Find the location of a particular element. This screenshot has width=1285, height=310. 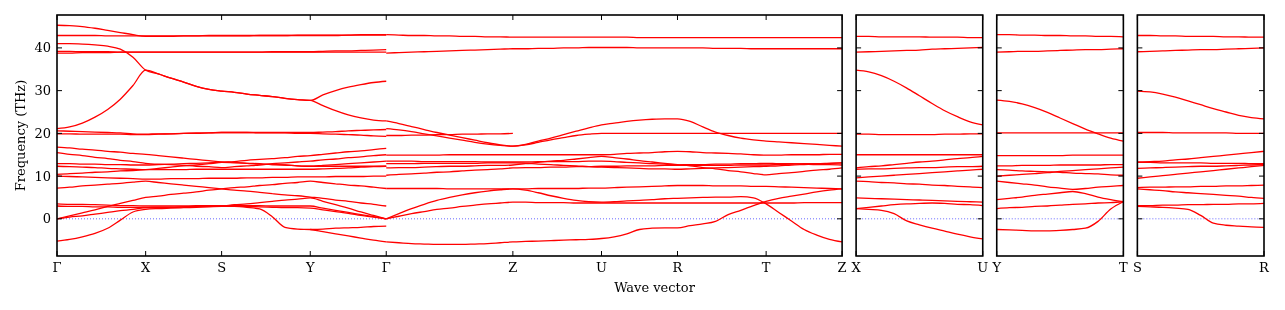

x-axis-title: Wave vector is located at coordinates (655, 287).